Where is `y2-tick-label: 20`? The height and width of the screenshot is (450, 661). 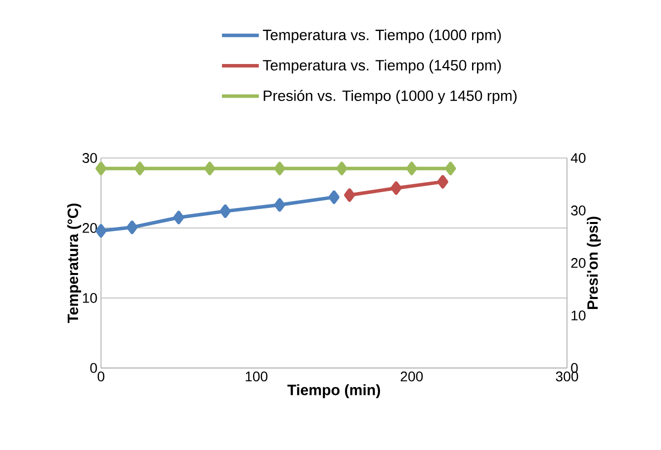
y2-tick-label: 20 is located at coordinates (578, 263).